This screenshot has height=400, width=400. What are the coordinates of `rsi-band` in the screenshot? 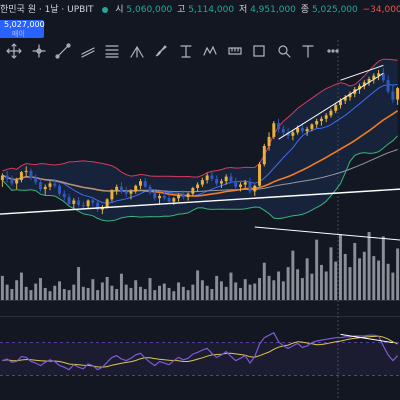 It's located at (200, 359).